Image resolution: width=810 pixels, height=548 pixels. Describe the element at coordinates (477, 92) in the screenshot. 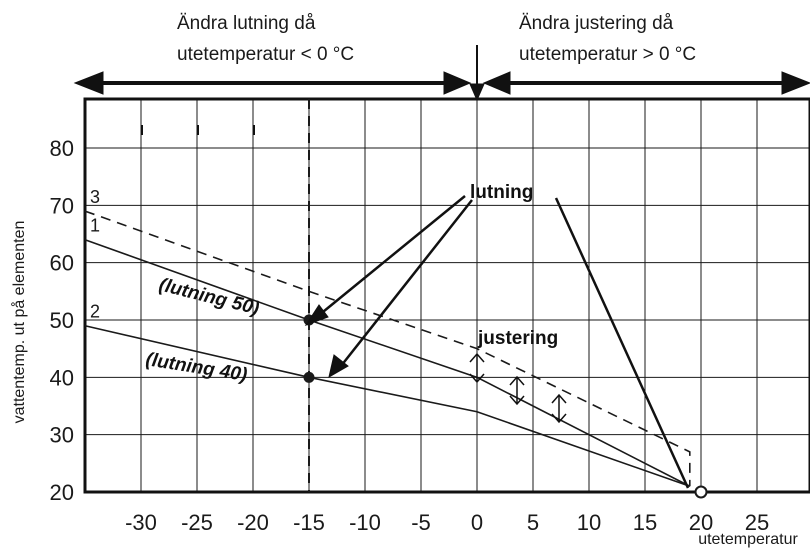

I see `down-arrowhead-icon` at that location.